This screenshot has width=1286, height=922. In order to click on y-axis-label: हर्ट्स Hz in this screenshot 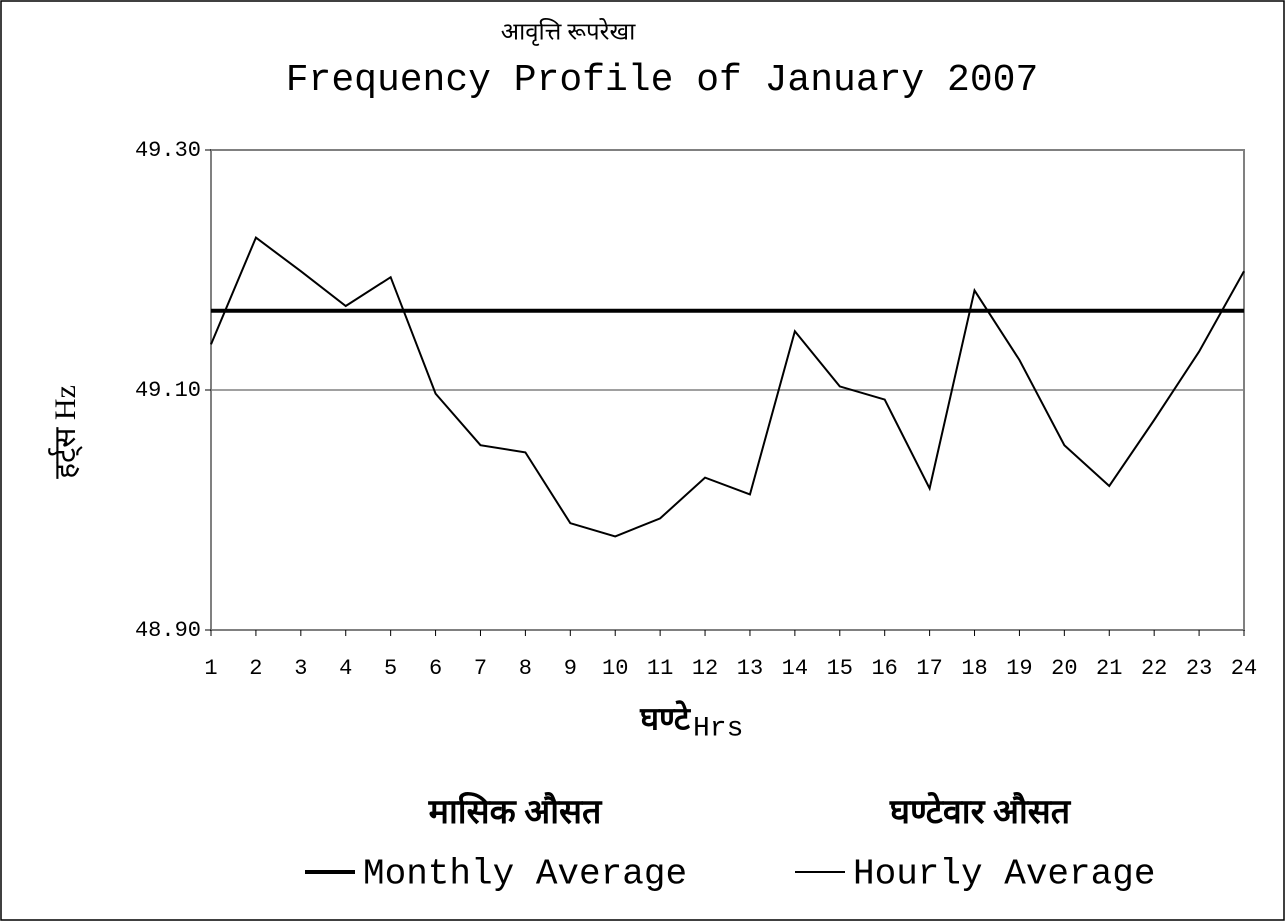, I will do `click(65, 432)`.